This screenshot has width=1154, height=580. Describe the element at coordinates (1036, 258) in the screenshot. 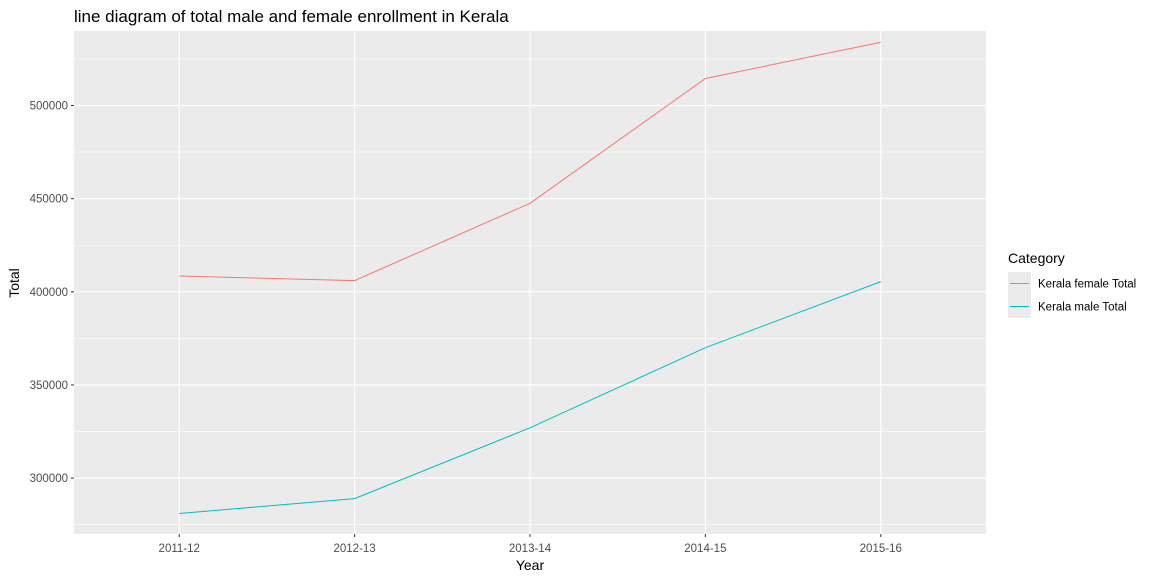

I see `legend-title: Category` at that location.